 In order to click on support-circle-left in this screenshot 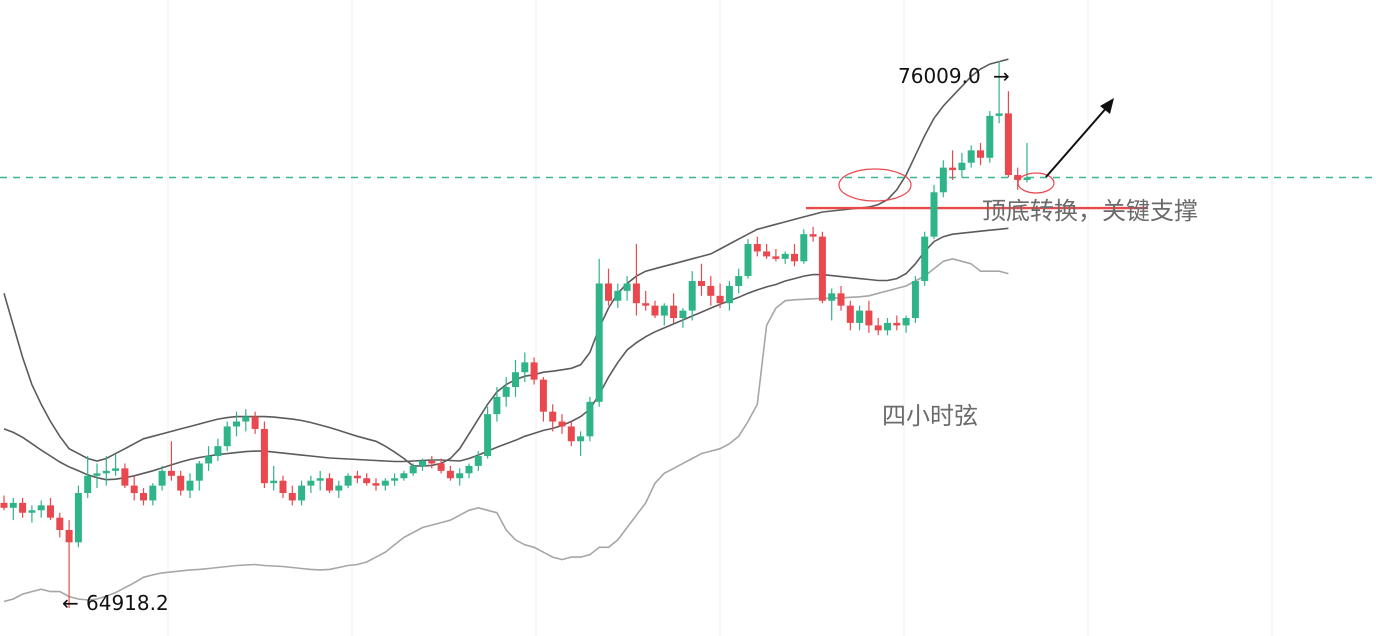, I will do `click(875, 185)`.